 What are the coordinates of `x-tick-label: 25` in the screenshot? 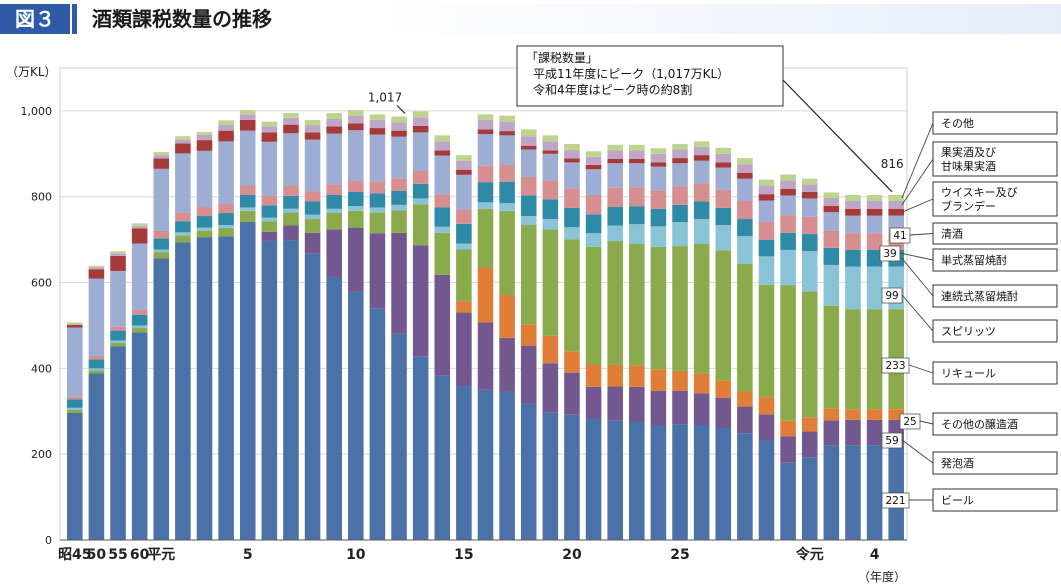 It's located at (679, 555).